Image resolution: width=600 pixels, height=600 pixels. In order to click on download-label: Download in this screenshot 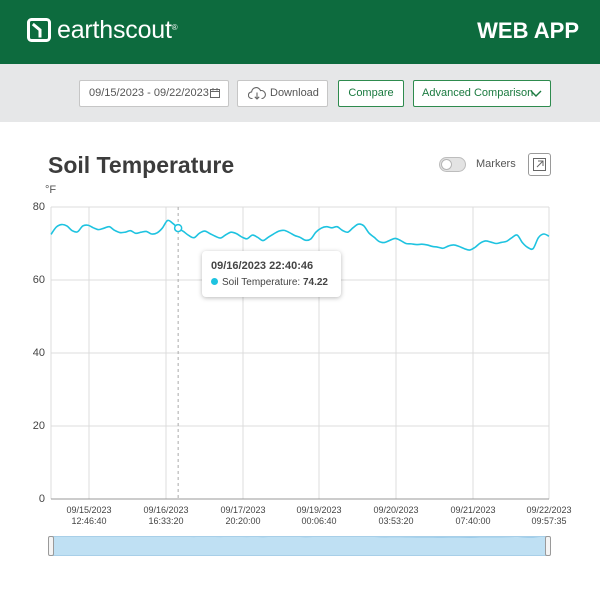, I will do `click(294, 93)`.